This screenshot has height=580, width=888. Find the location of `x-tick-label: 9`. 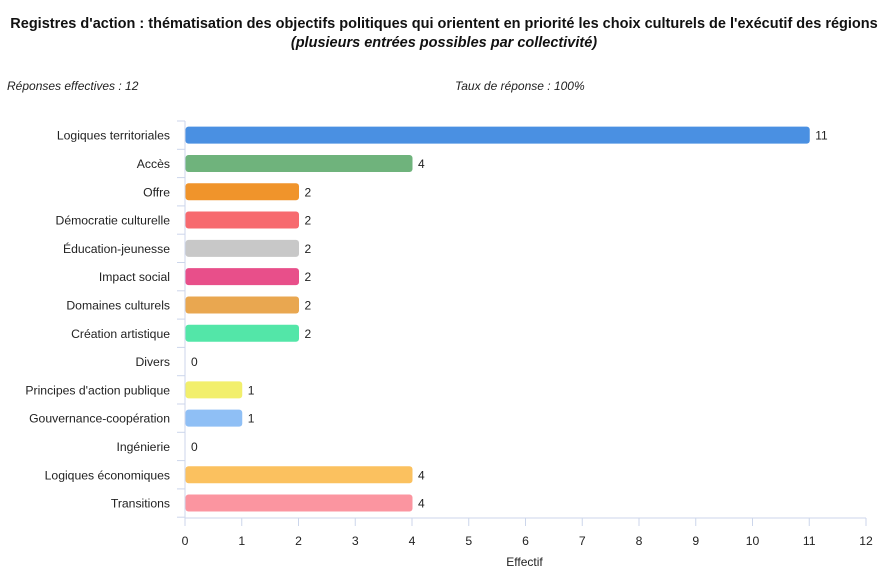

x-tick-label: 9 is located at coordinates (695, 541).